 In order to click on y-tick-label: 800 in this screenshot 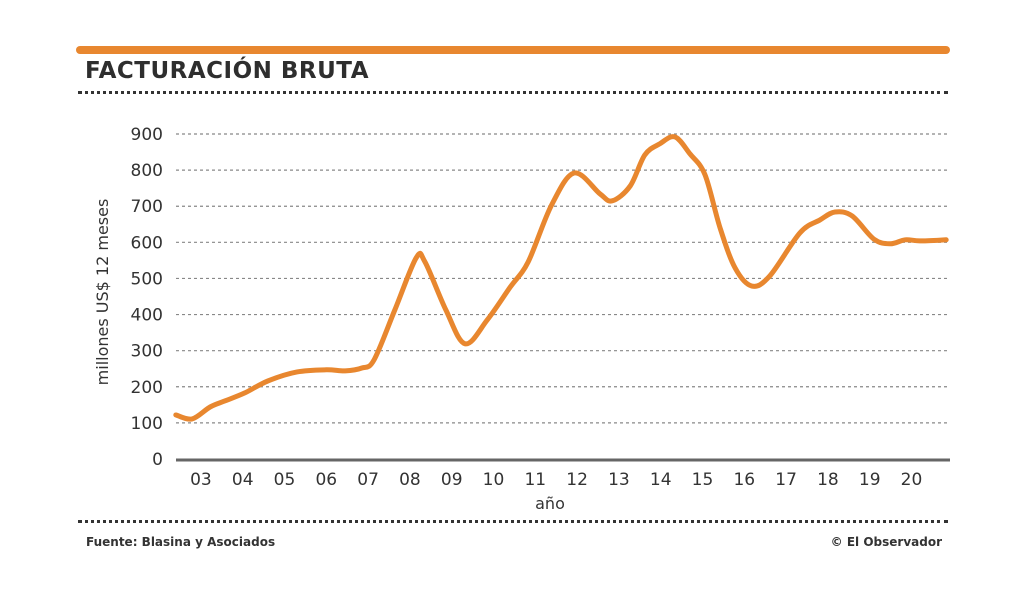, I will do `click(147, 171)`.